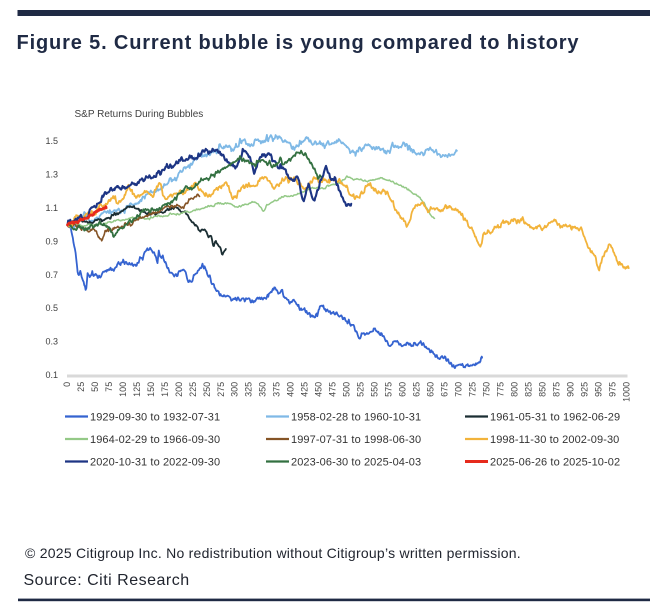  What do you see at coordinates (626, 392) in the screenshot?
I see `svg-text: 1000` at bounding box center [626, 392].